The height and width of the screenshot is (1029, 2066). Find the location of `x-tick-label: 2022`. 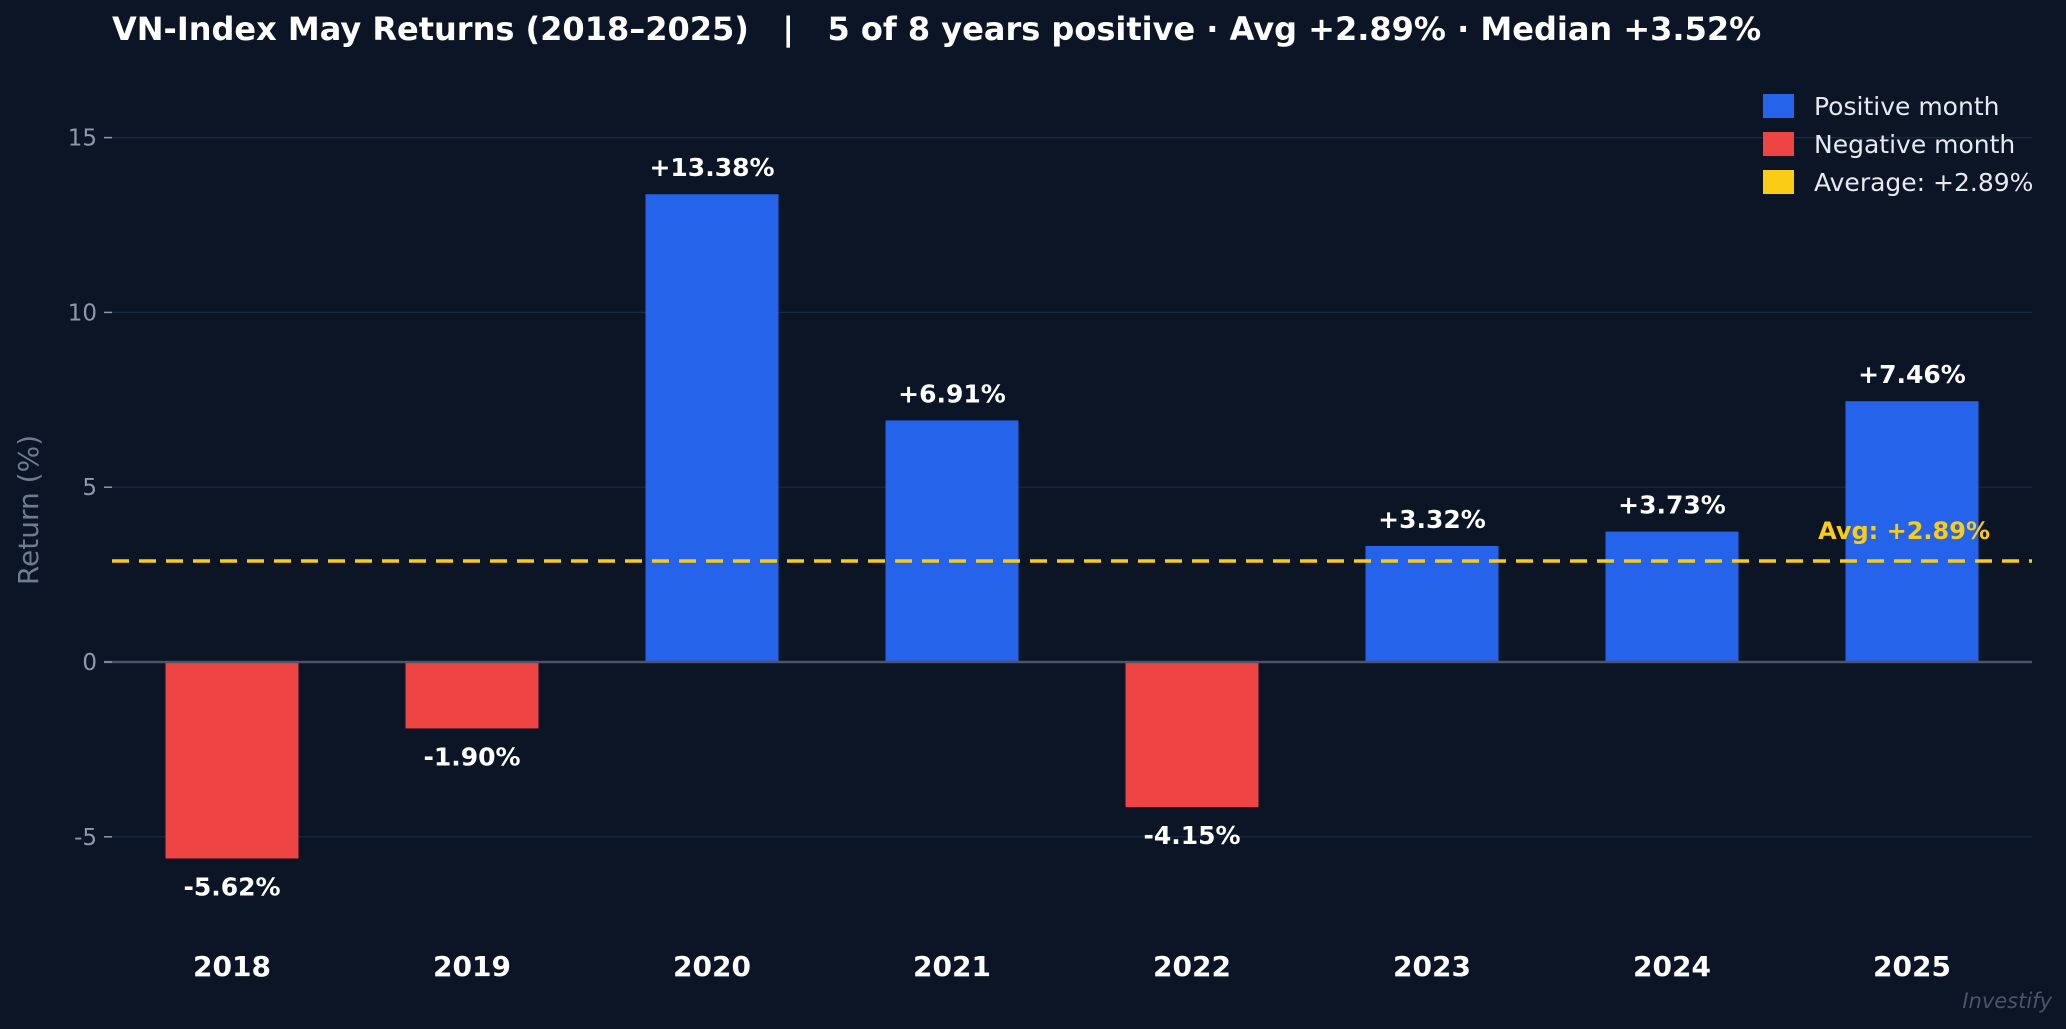

x-tick-label: 2022 is located at coordinates (1192, 966).